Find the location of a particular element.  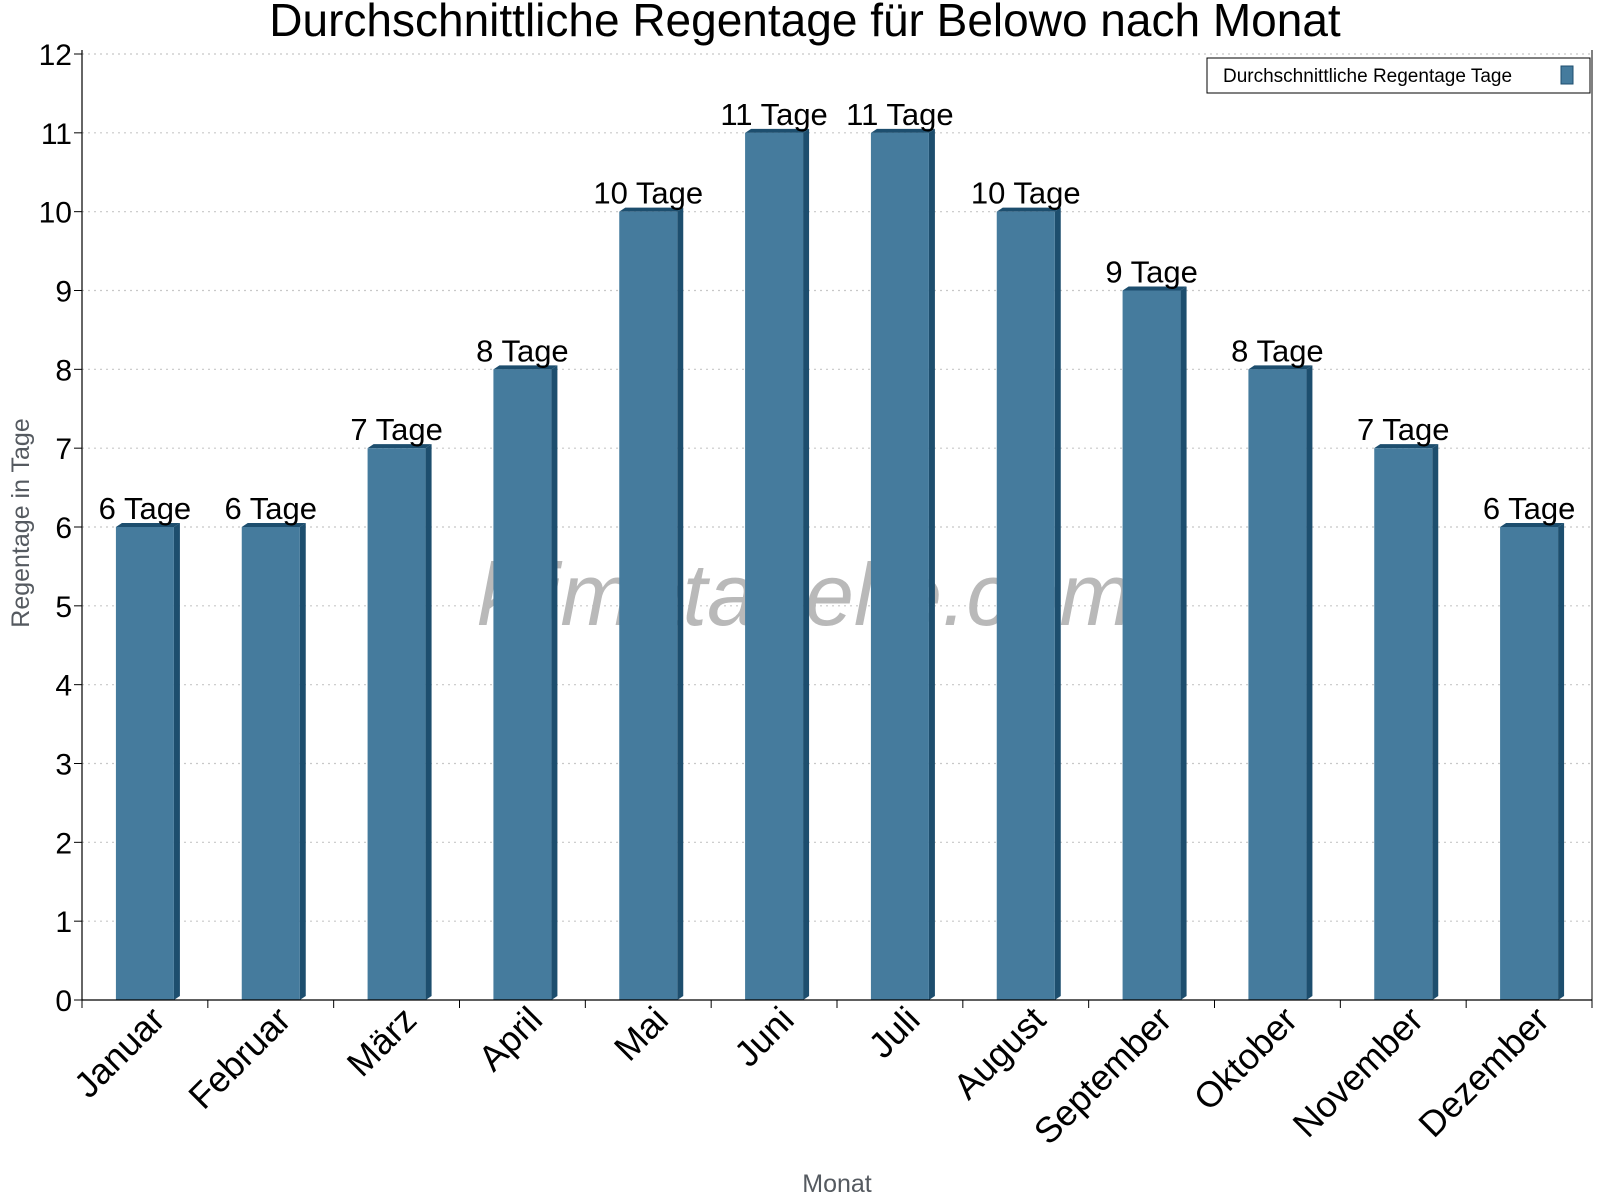

x-tick-label: Dezember is located at coordinates (1483, 1072).